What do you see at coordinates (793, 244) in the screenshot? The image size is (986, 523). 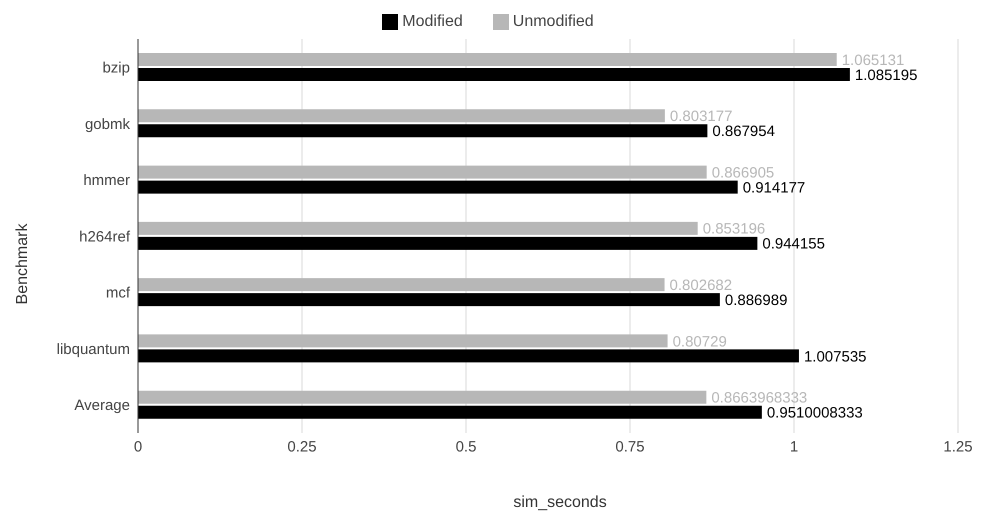 I see `data-label: 0.944155` at bounding box center [793, 244].